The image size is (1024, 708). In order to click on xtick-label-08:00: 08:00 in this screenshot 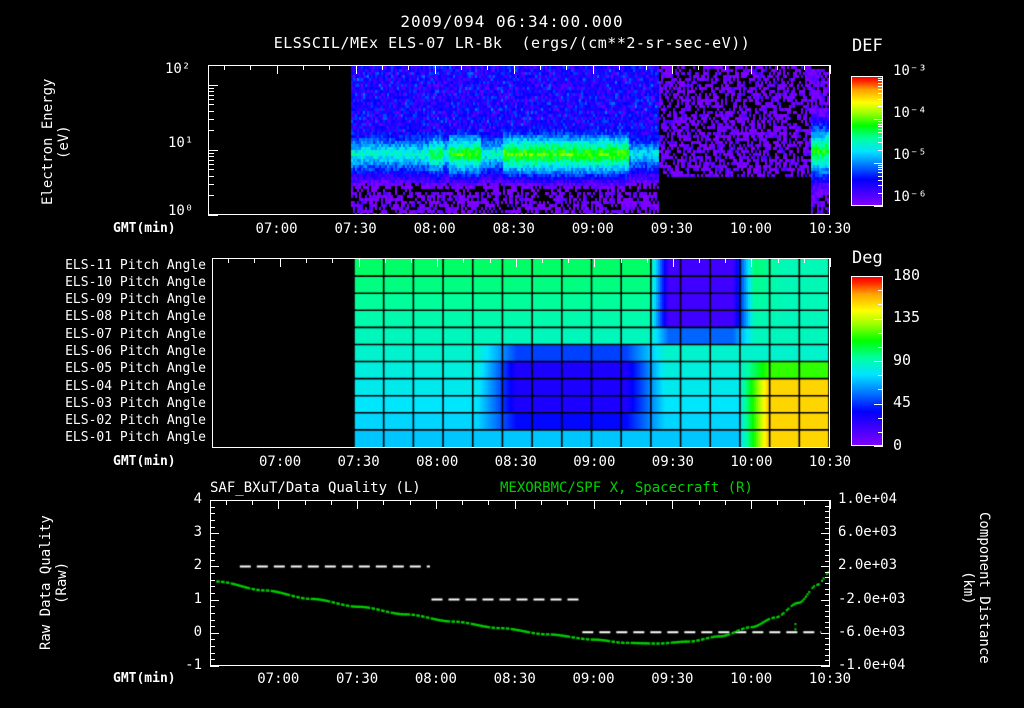, I will do `click(434, 229)`.